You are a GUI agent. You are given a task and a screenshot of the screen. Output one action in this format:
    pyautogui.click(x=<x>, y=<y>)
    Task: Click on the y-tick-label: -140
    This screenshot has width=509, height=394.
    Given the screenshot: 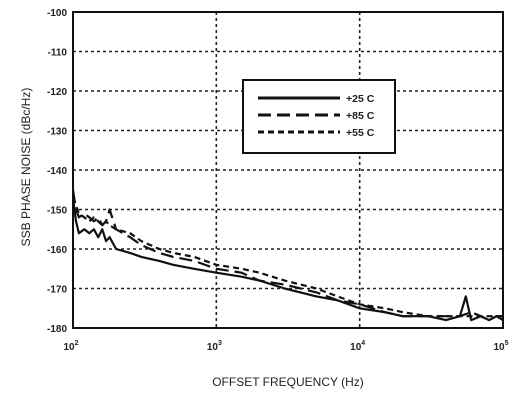 What is the action you would take?
    pyautogui.click(x=57, y=171)
    